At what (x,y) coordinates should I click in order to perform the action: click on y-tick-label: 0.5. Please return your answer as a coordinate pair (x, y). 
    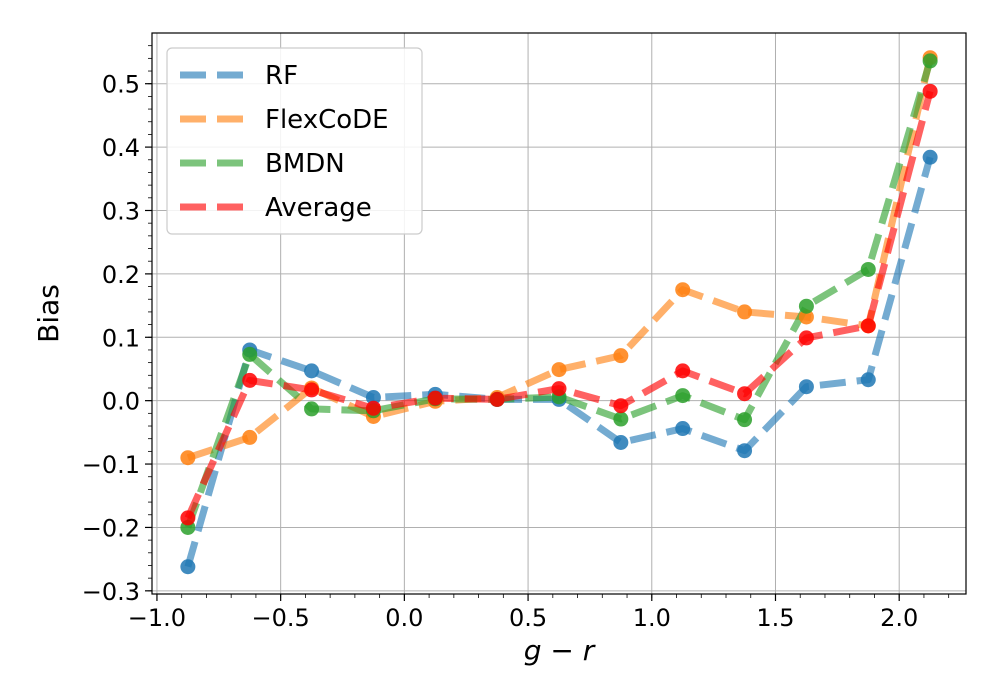
    Looking at the image, I should click on (121, 85).